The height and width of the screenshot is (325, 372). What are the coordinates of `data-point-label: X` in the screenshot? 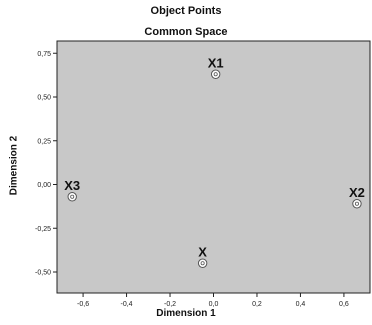 It's located at (202, 251).